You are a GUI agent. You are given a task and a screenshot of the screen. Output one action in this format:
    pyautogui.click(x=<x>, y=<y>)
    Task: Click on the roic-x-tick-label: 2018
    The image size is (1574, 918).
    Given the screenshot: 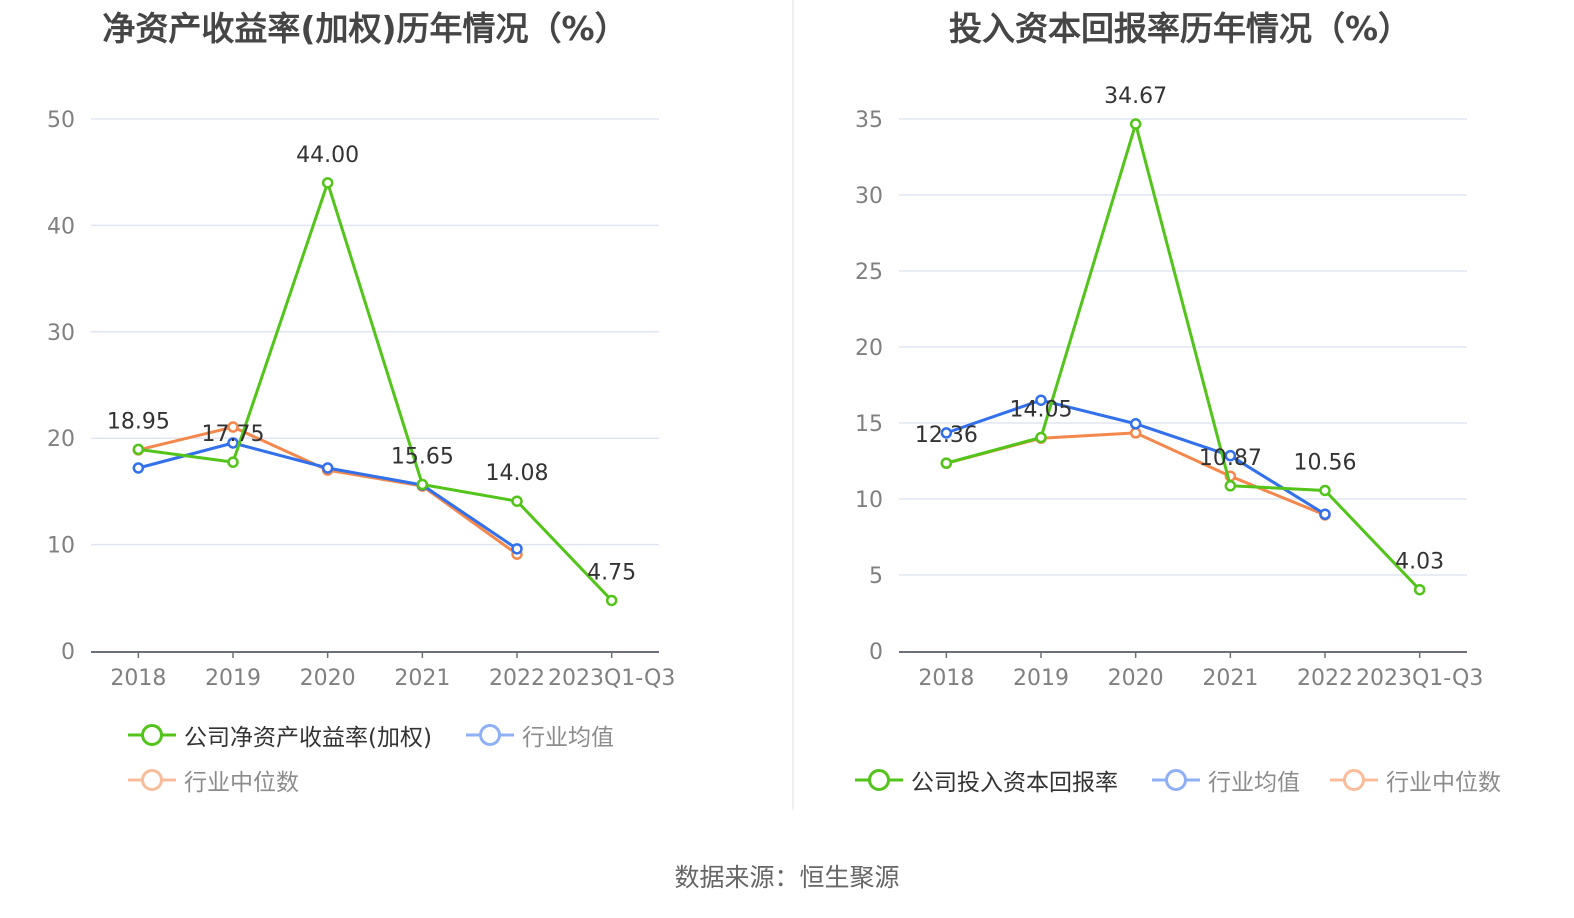 What is the action you would take?
    pyautogui.click(x=946, y=678)
    